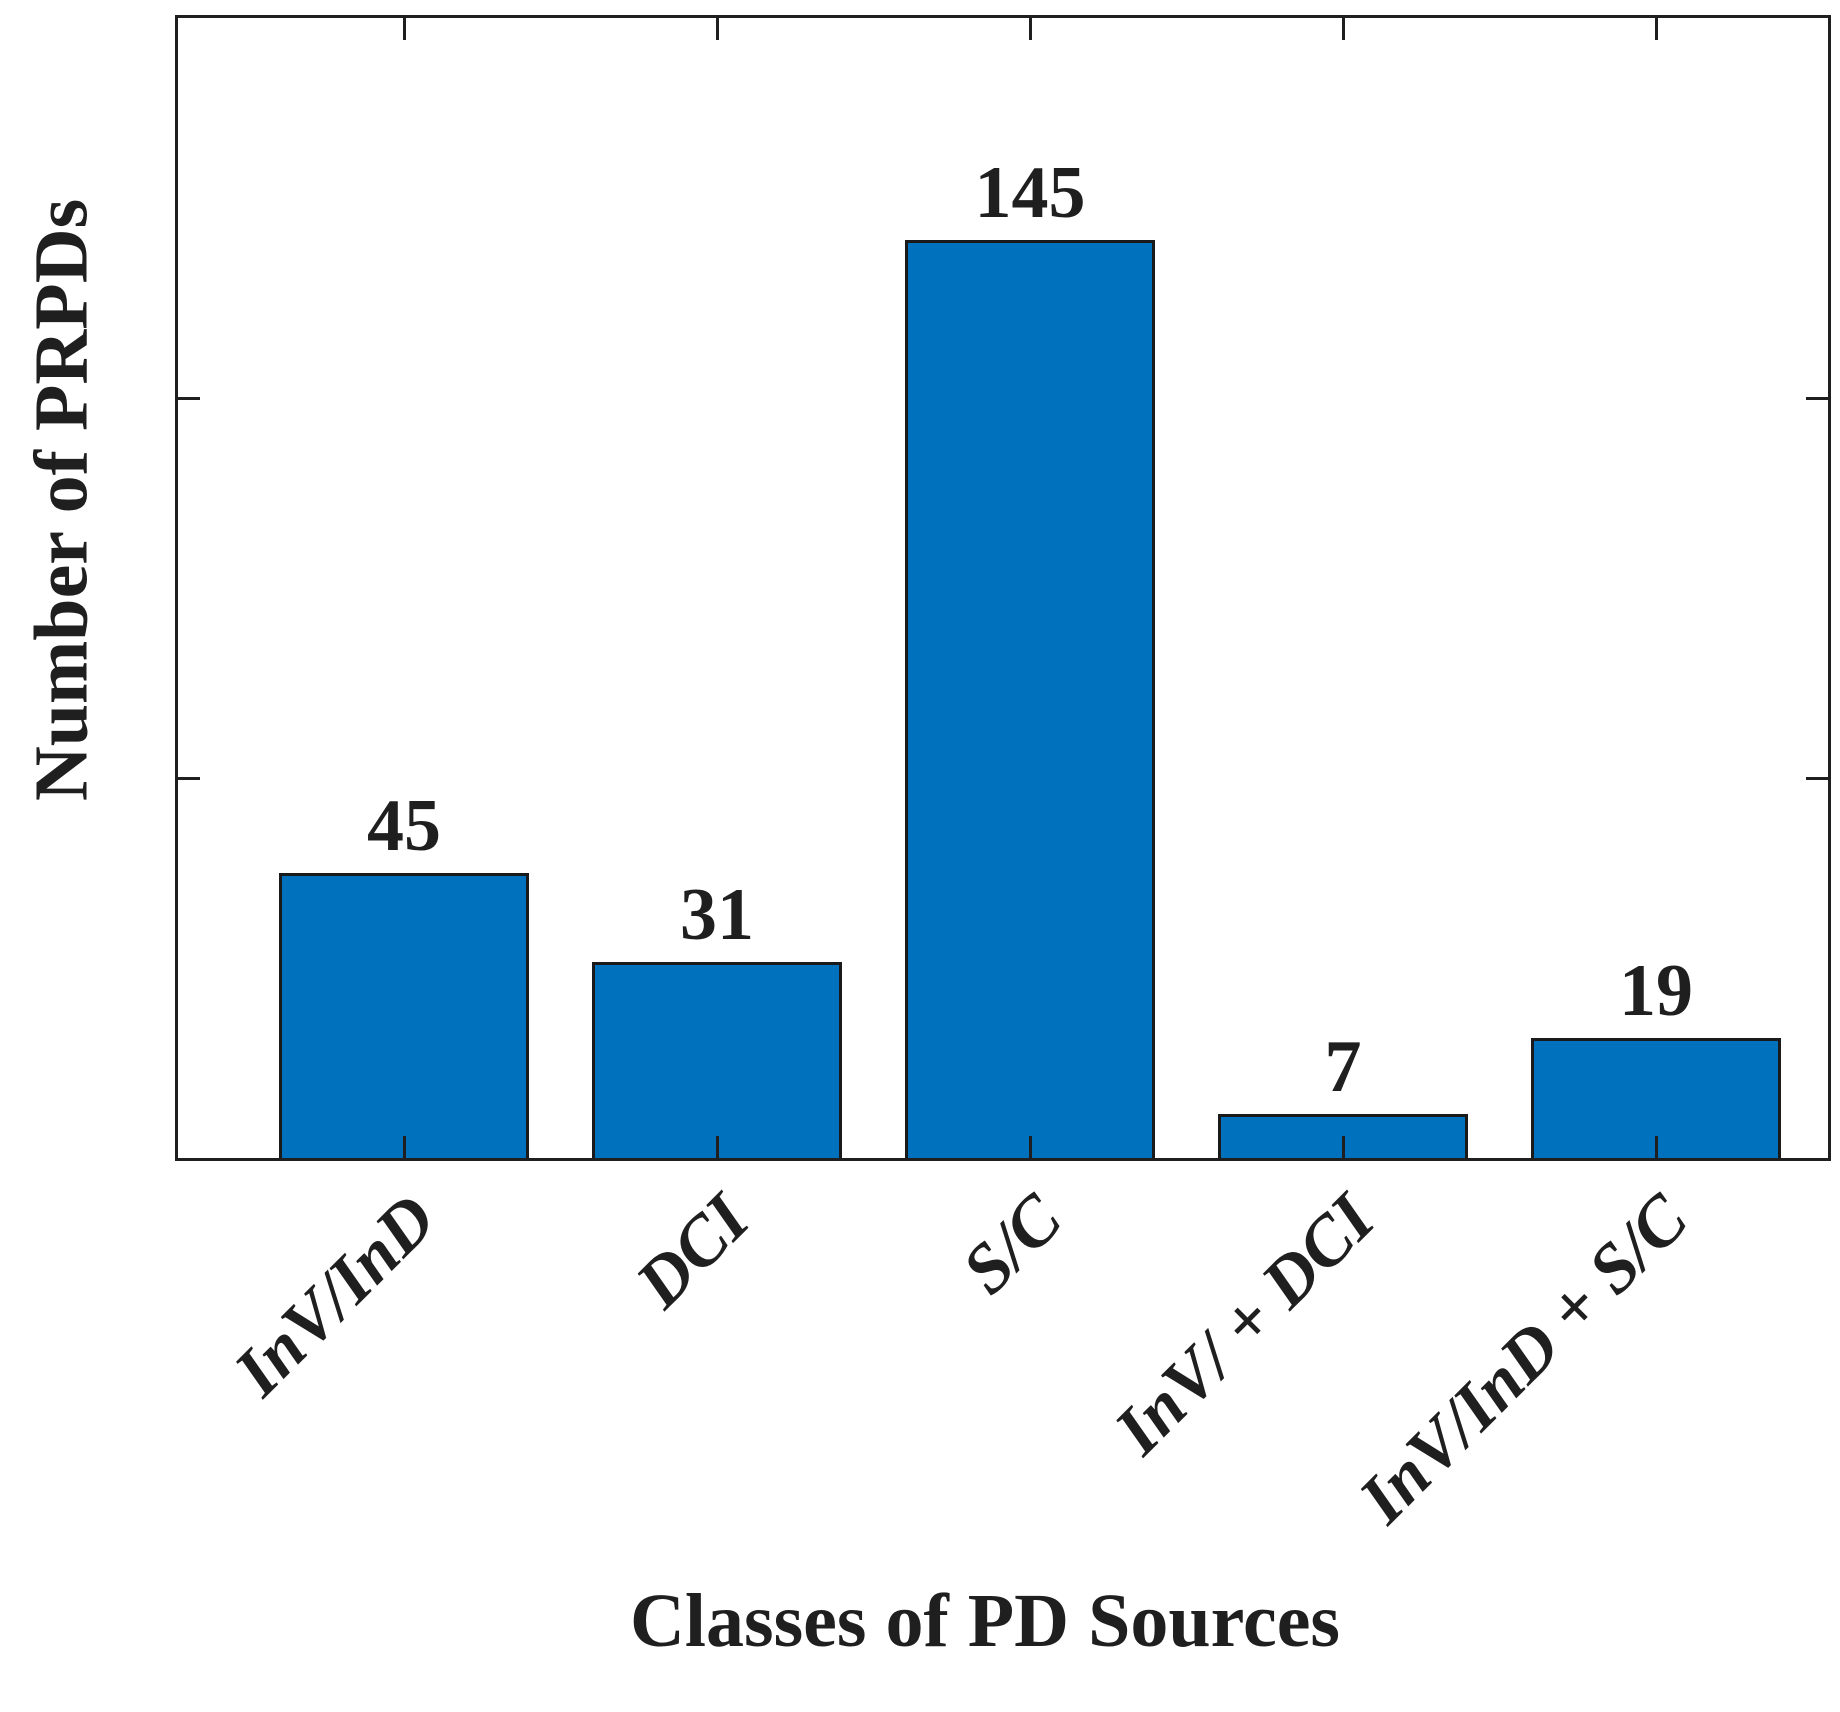 The width and height of the screenshot is (1840, 1712). I want to click on bar-value-label: 7, so click(1343, 1067).